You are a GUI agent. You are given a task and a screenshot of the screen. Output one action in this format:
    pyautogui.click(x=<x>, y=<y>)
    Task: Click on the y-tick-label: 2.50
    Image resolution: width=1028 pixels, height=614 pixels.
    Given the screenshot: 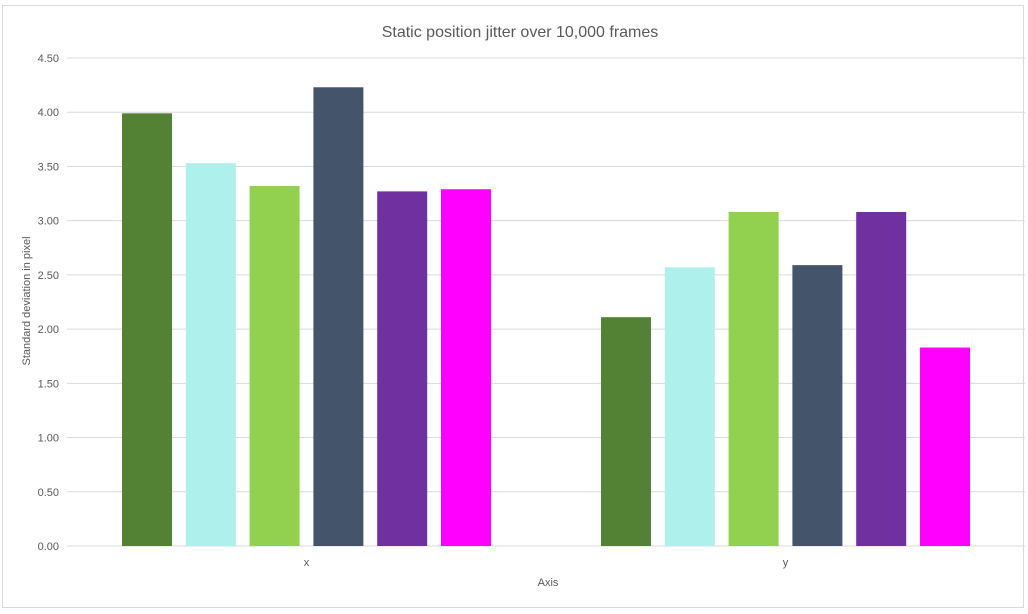 What is the action you would take?
    pyautogui.click(x=48, y=276)
    